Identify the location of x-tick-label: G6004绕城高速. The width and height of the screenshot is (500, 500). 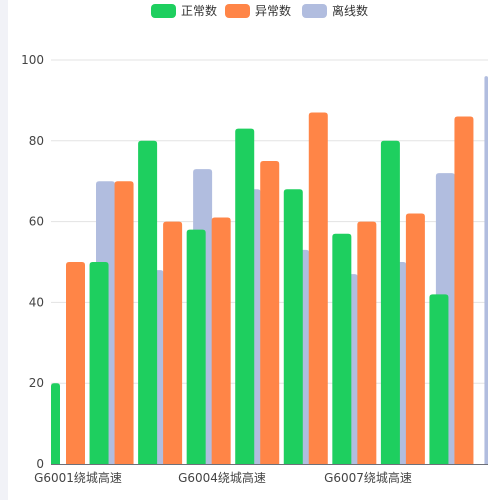
(222, 477).